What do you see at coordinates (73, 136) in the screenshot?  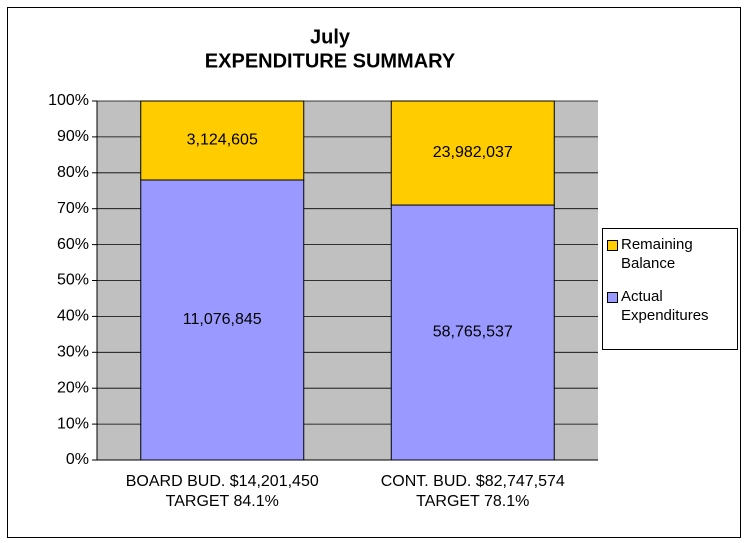 I see `y-tick-label: 90%` at bounding box center [73, 136].